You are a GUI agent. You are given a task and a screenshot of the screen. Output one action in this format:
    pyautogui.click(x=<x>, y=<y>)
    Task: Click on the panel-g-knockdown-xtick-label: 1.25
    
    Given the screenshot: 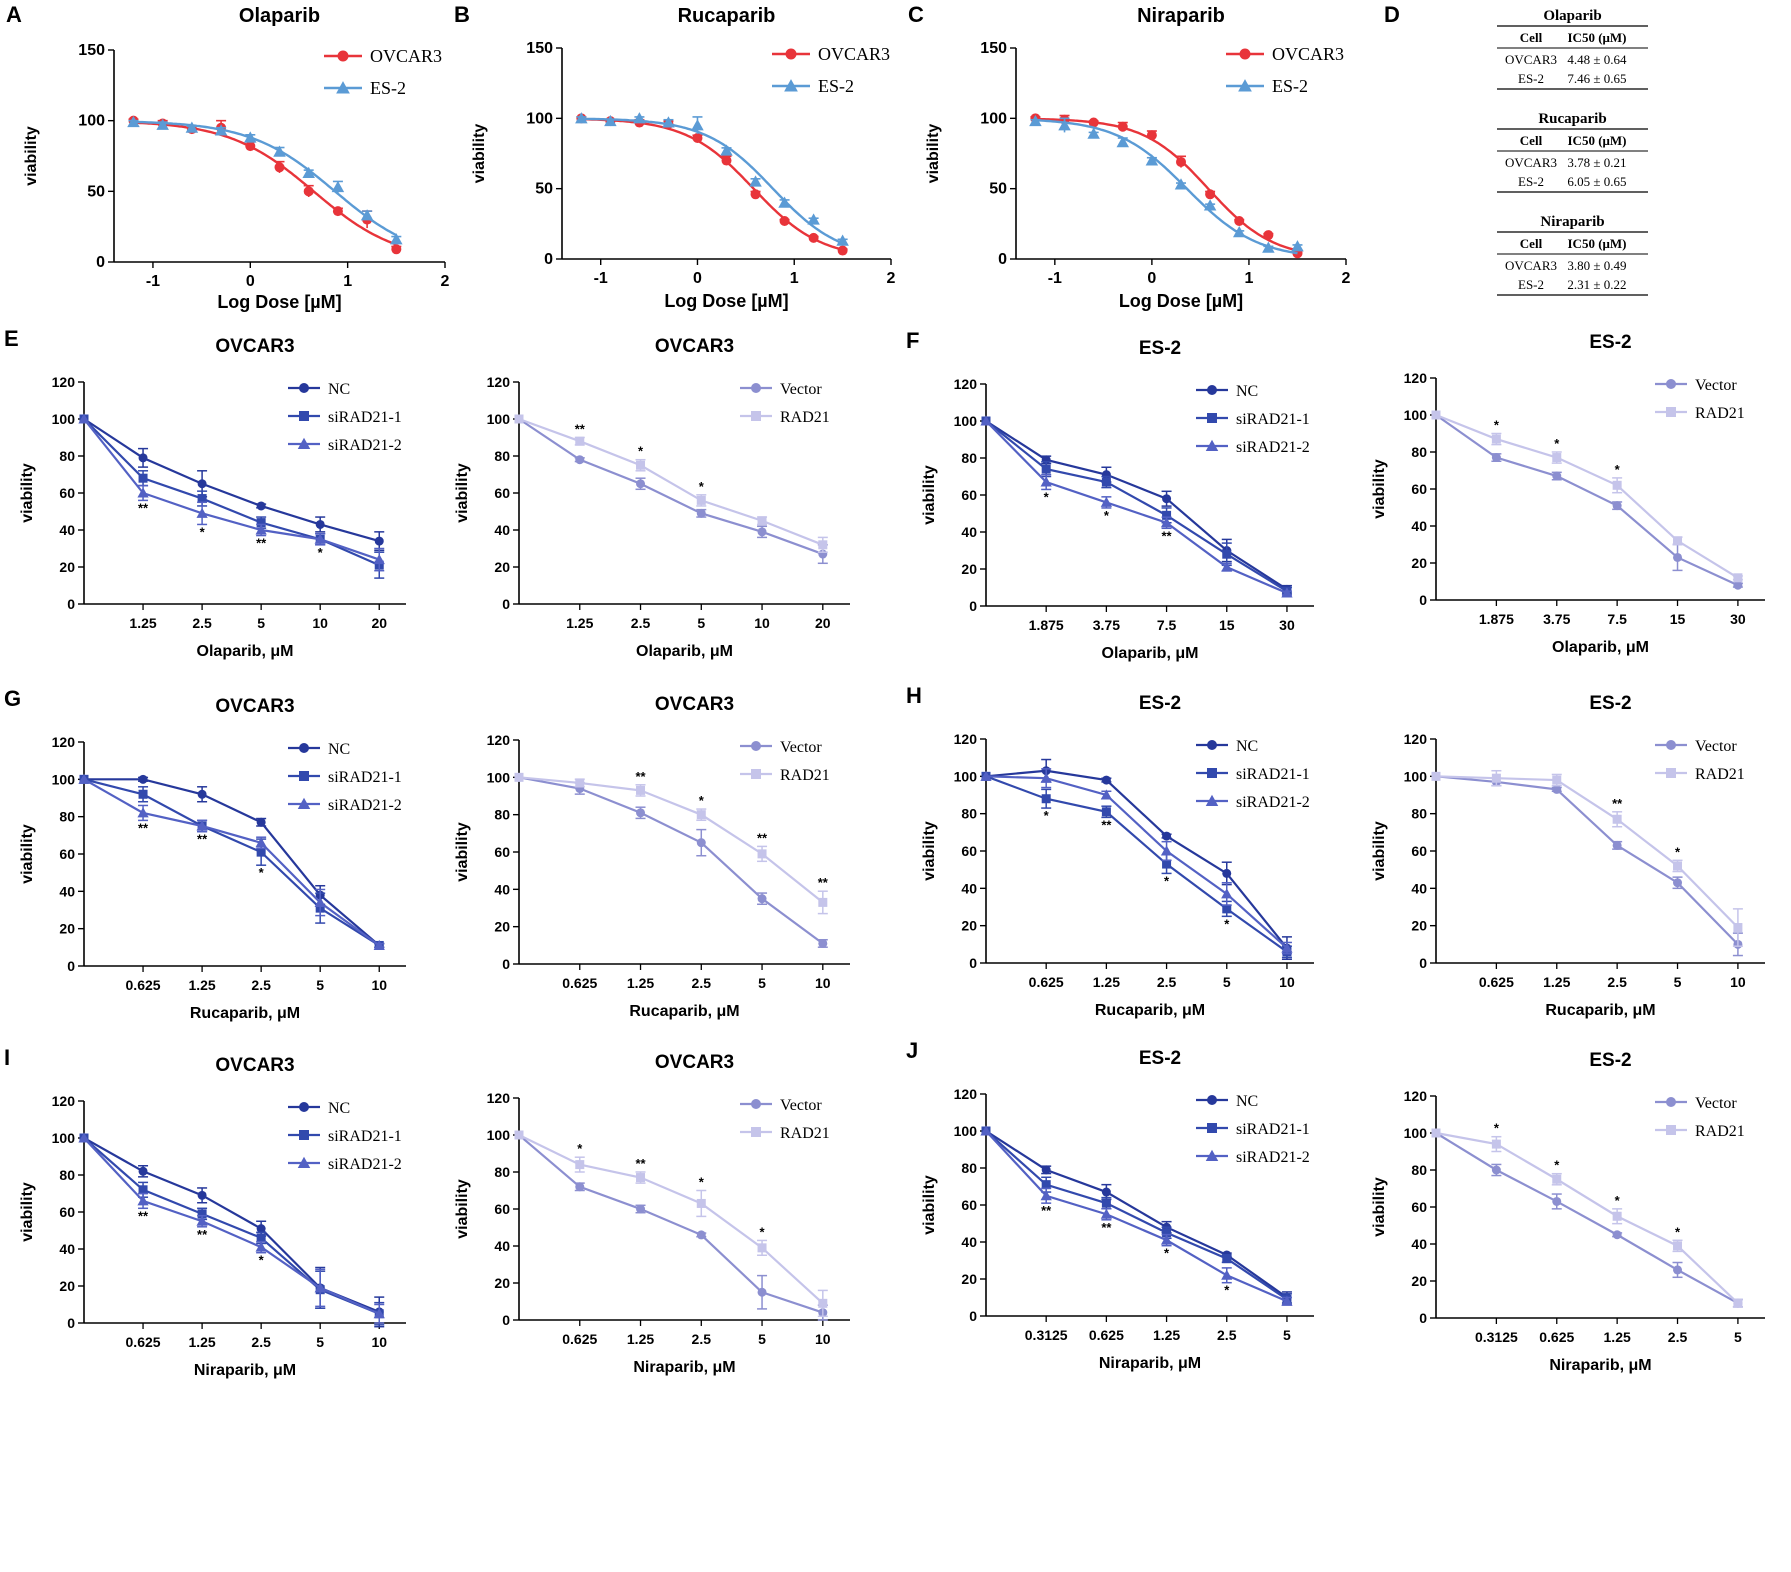 What is the action you would take?
    pyautogui.click(x=201, y=985)
    